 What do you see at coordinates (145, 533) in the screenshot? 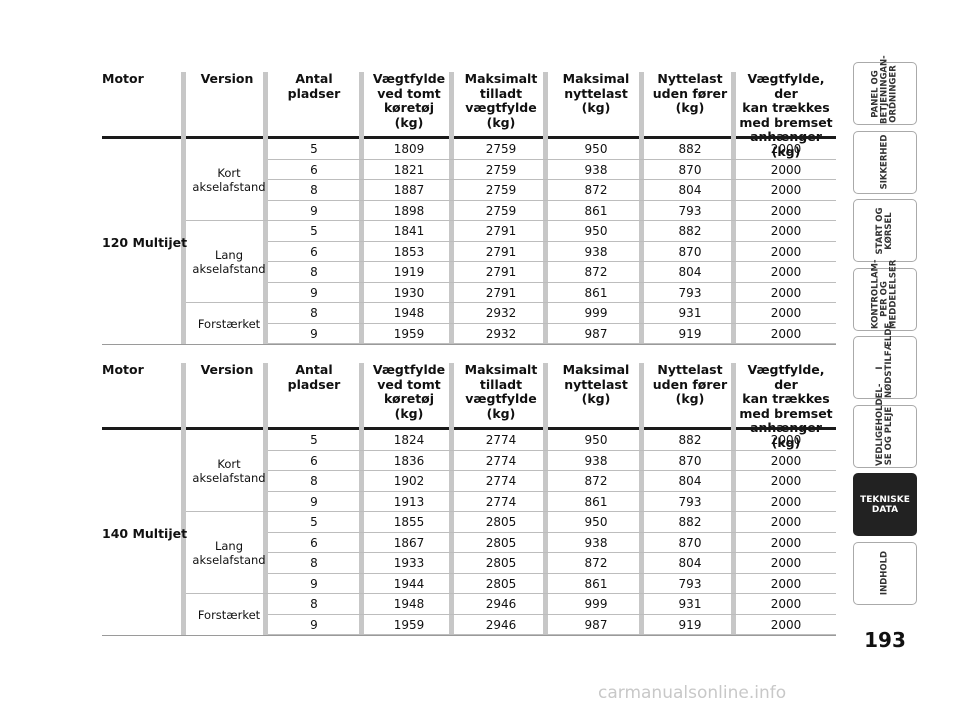
I see `motor-label: 140 Multijet` at bounding box center [145, 533].